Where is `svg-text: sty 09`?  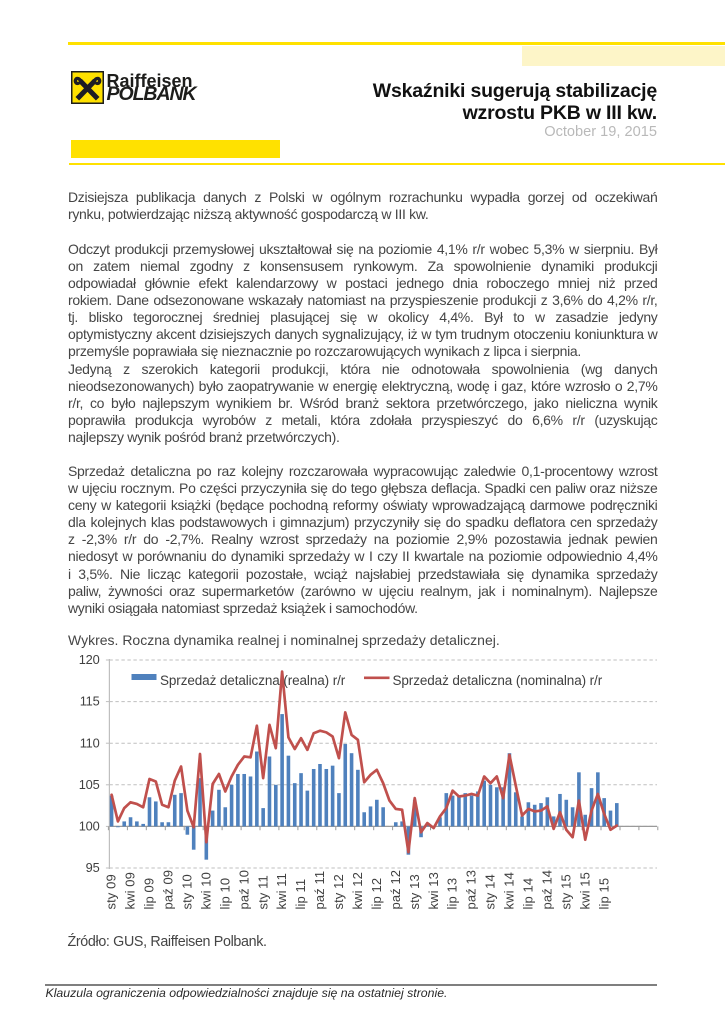
svg-text: sty 09 is located at coordinates (111, 891).